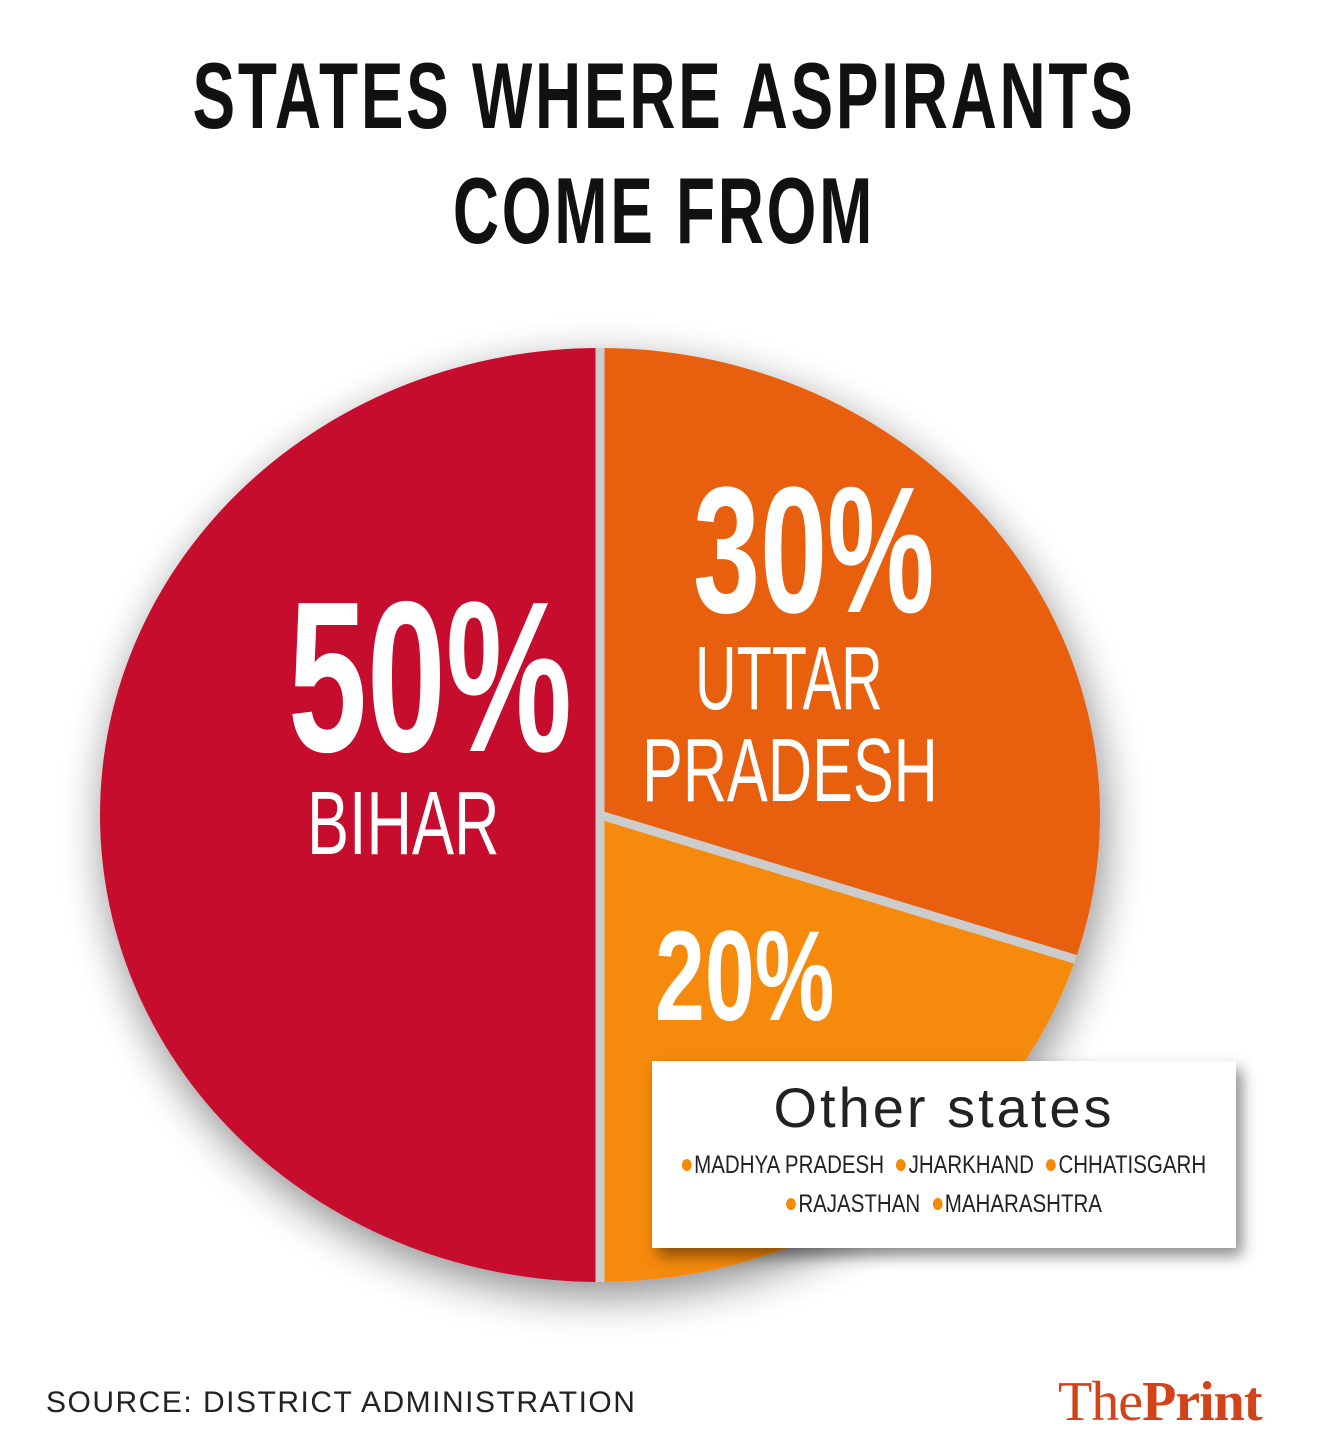  What do you see at coordinates (1023, 1204) in the screenshot?
I see `state-name: MAHARASHTRA` at bounding box center [1023, 1204].